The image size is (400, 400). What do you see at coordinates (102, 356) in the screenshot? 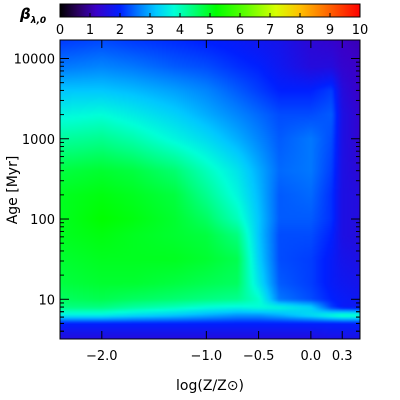
I see `x-tick-label: −2.0` at bounding box center [102, 356].